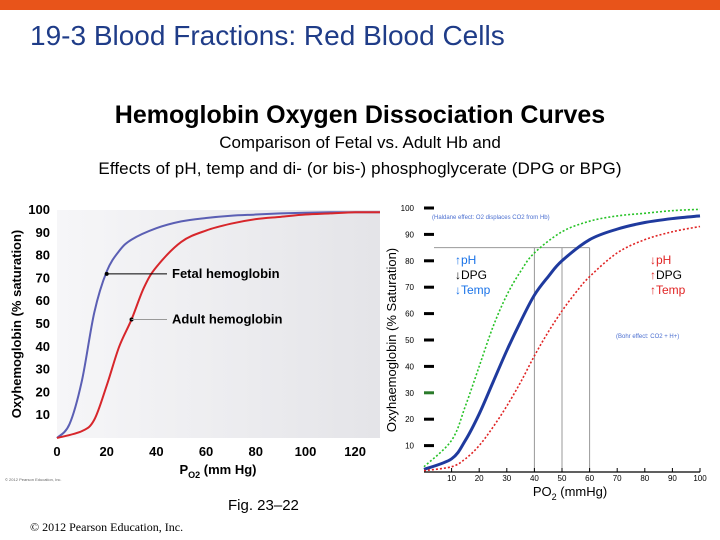  Describe the element at coordinates (570, 493) in the screenshot. I see `x-axis-label: PO2 (mmHg)` at that location.